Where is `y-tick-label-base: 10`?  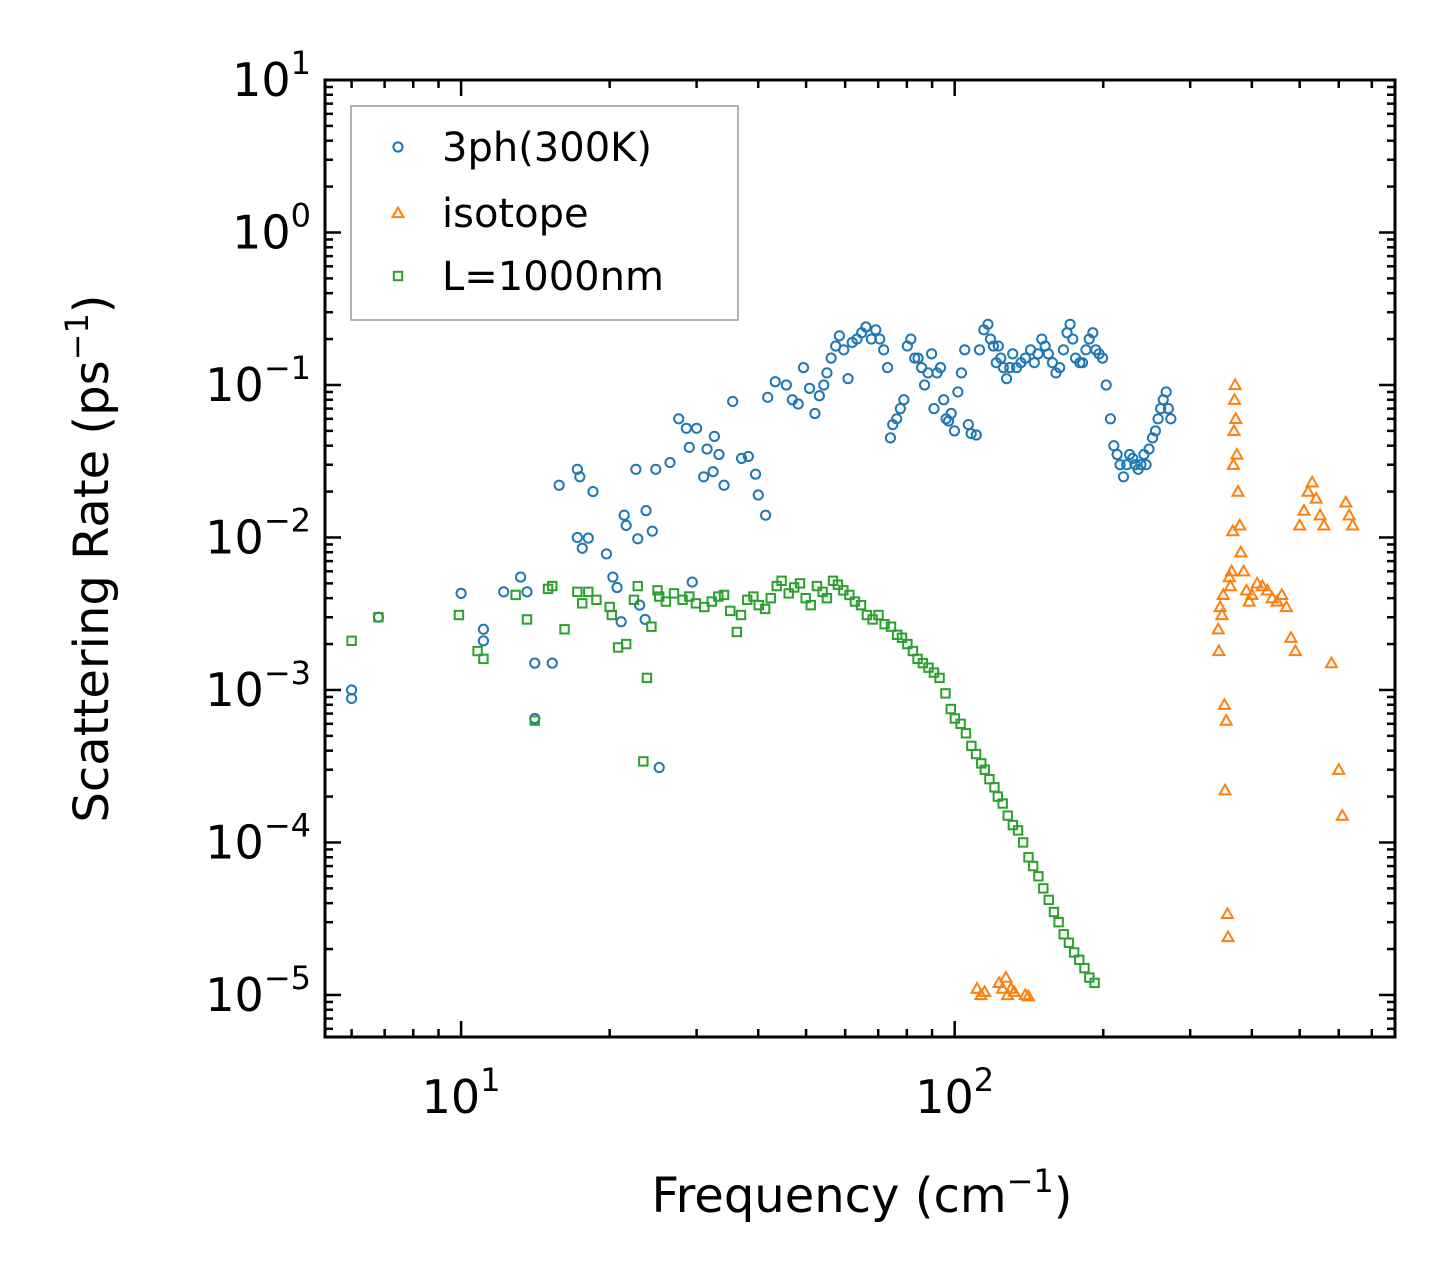 y-tick-label-base: 10 is located at coordinates (234, 690).